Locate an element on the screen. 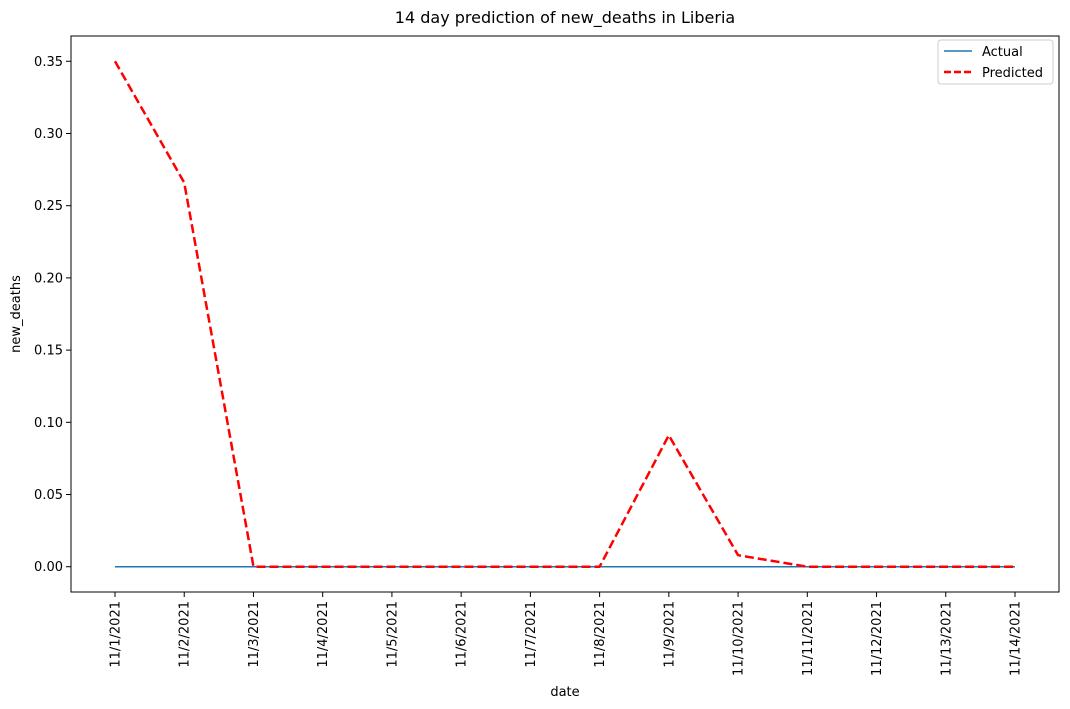  x-tick-label: 11/11/2021 is located at coordinates (808, 638).